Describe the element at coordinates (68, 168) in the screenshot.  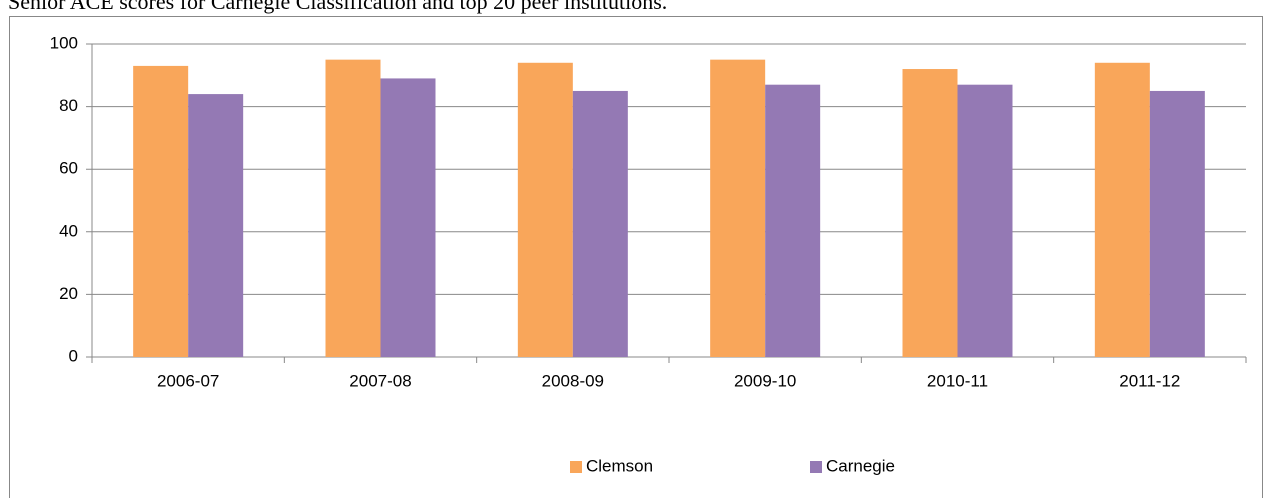
I see `y-tick-label: 60` at that location.